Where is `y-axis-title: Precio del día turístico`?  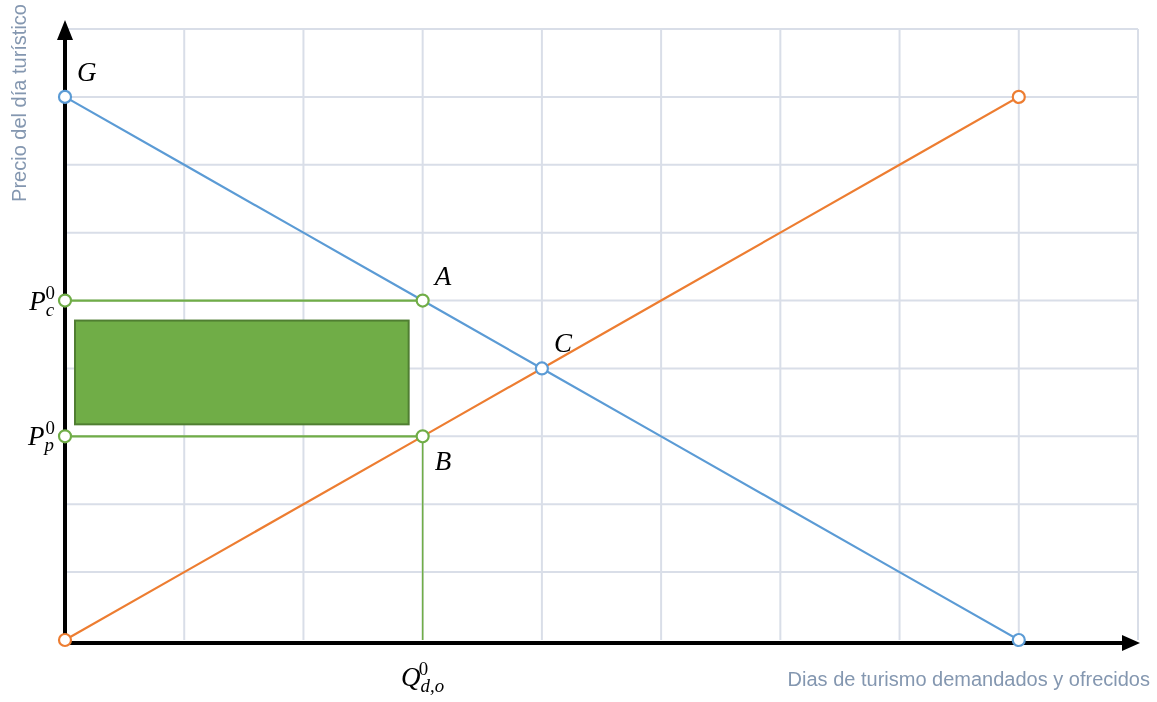
y-axis-title: Precio del día turístico is located at coordinates (19, 103).